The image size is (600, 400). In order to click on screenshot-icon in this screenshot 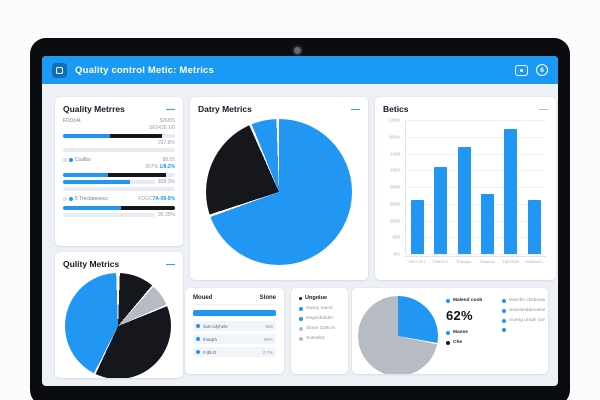, I will do `click(521, 70)`.